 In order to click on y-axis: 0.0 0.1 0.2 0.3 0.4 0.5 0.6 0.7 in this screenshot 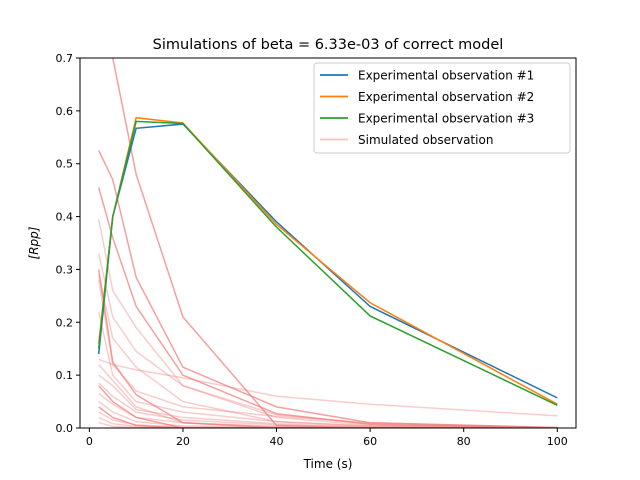, I will do `click(68, 243)`.